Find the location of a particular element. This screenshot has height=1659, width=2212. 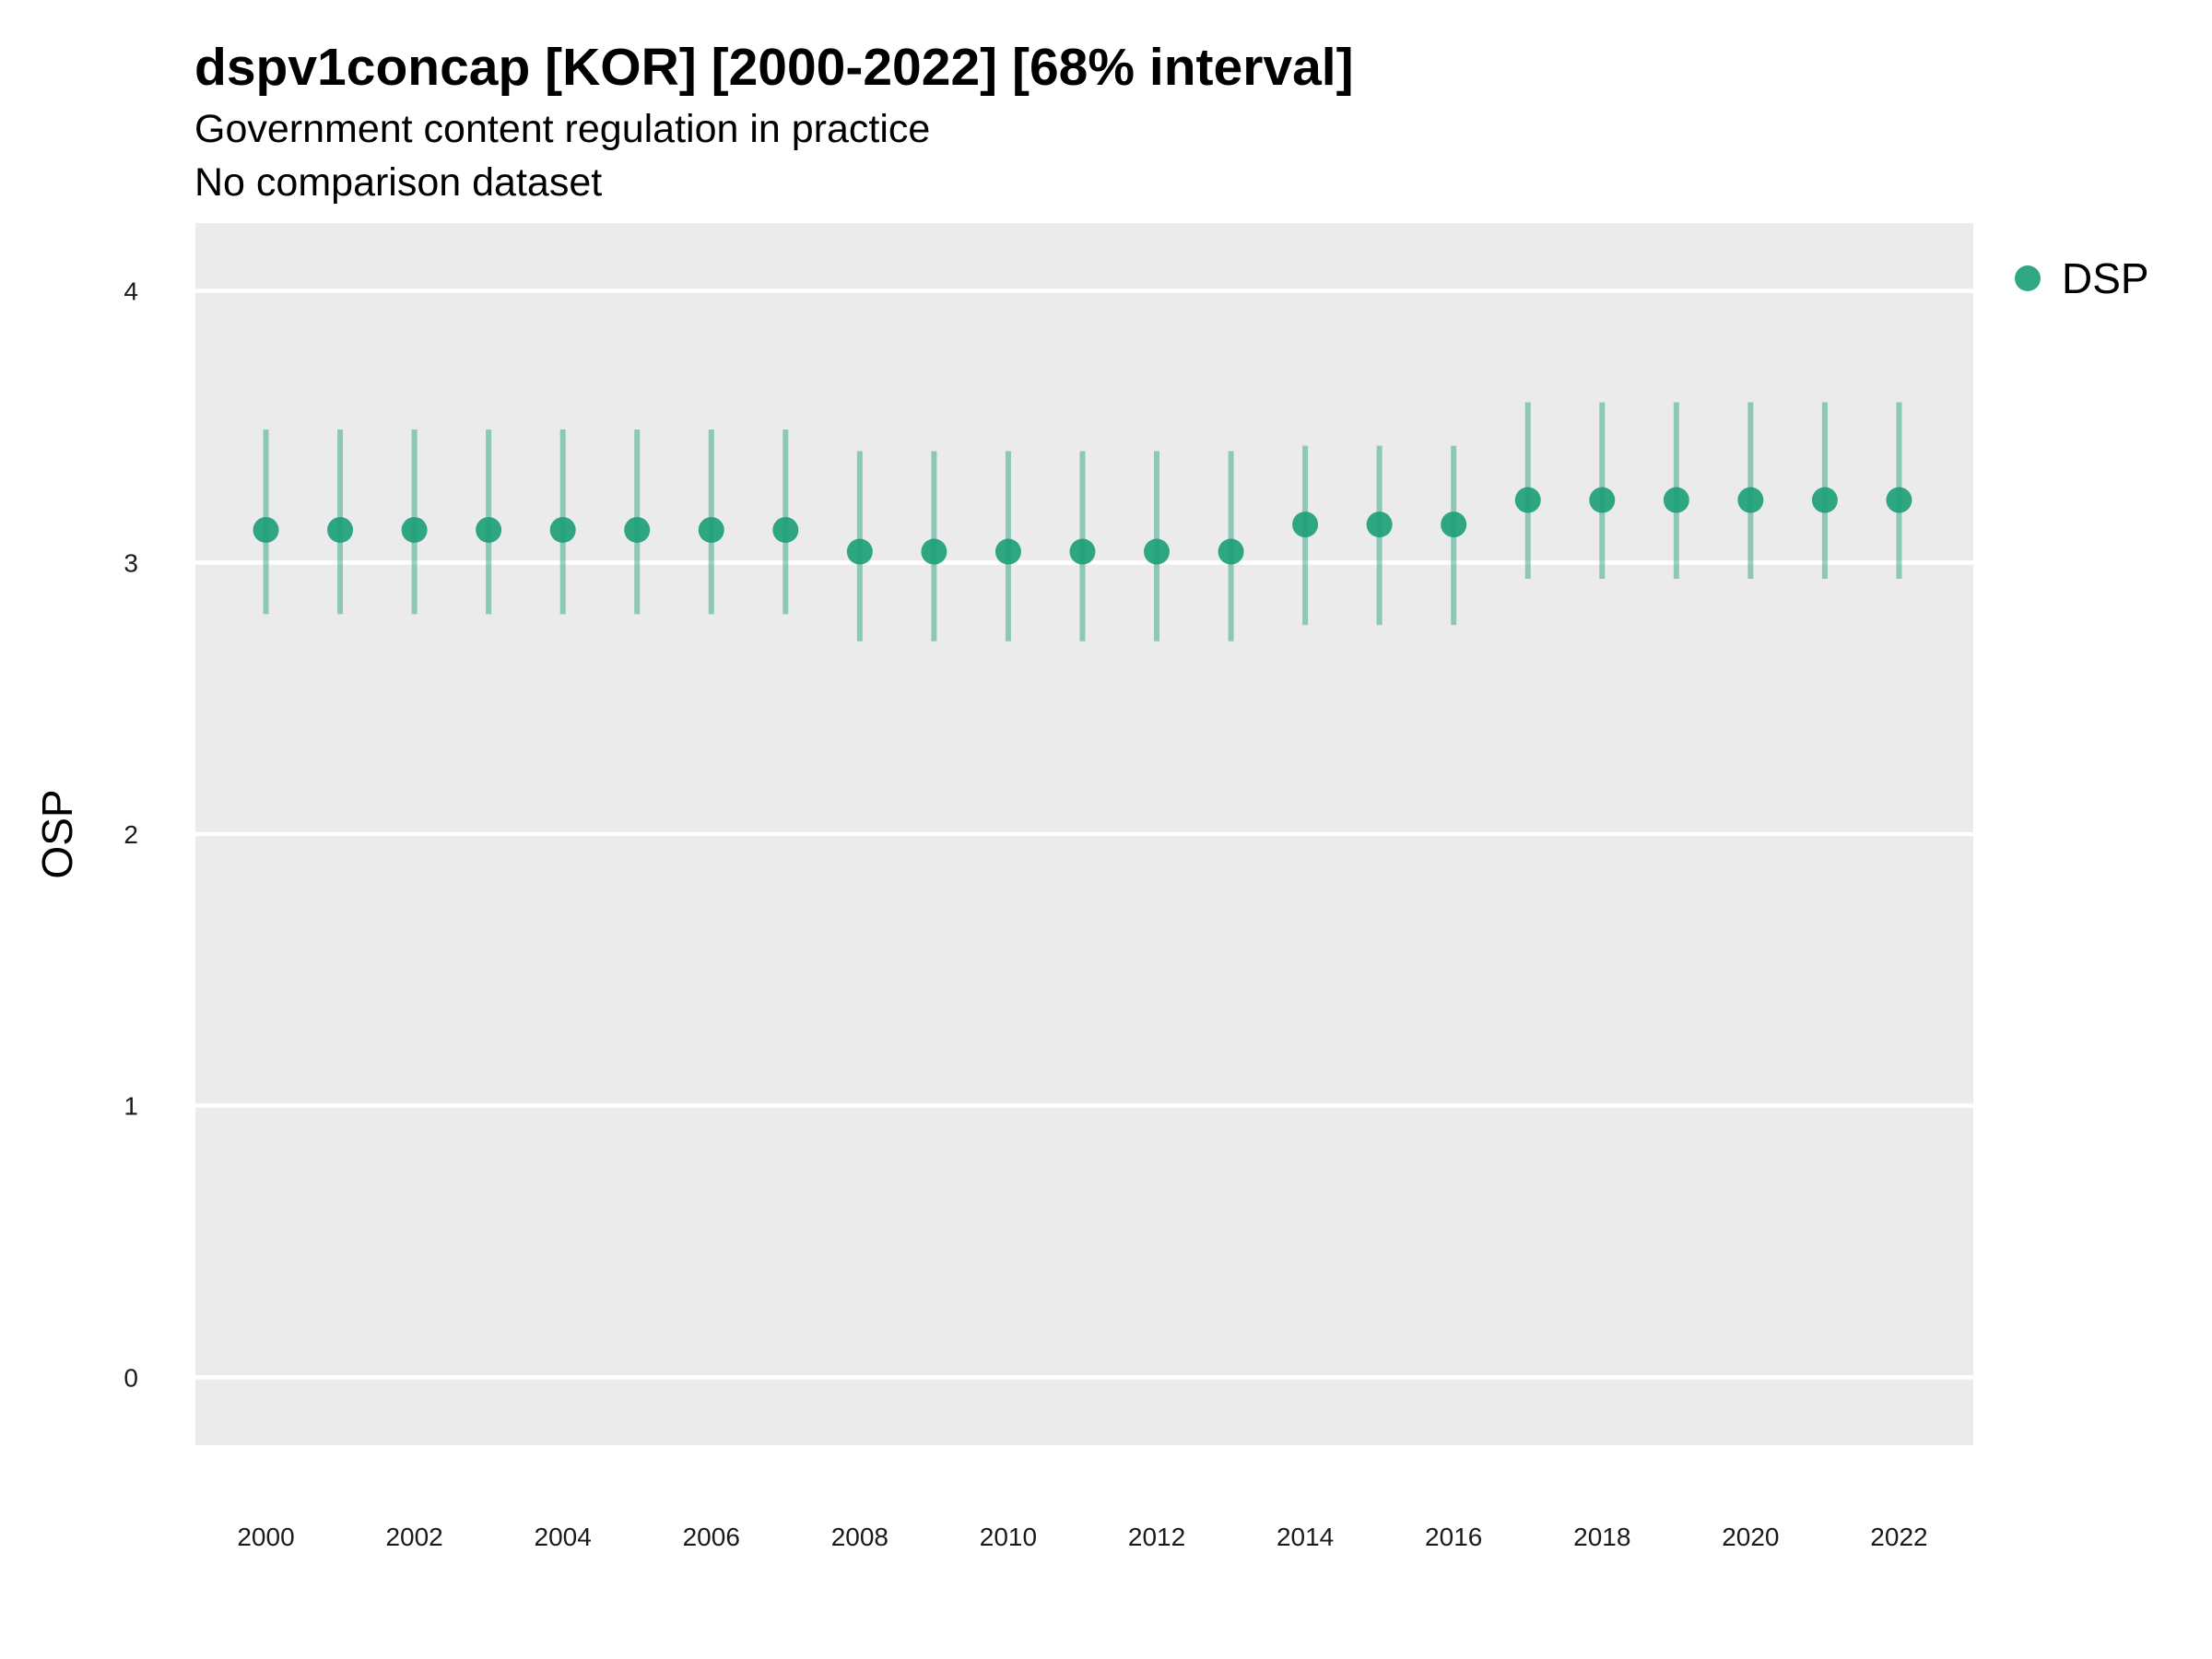

y-tick-label-3: 3 is located at coordinates (131, 562).